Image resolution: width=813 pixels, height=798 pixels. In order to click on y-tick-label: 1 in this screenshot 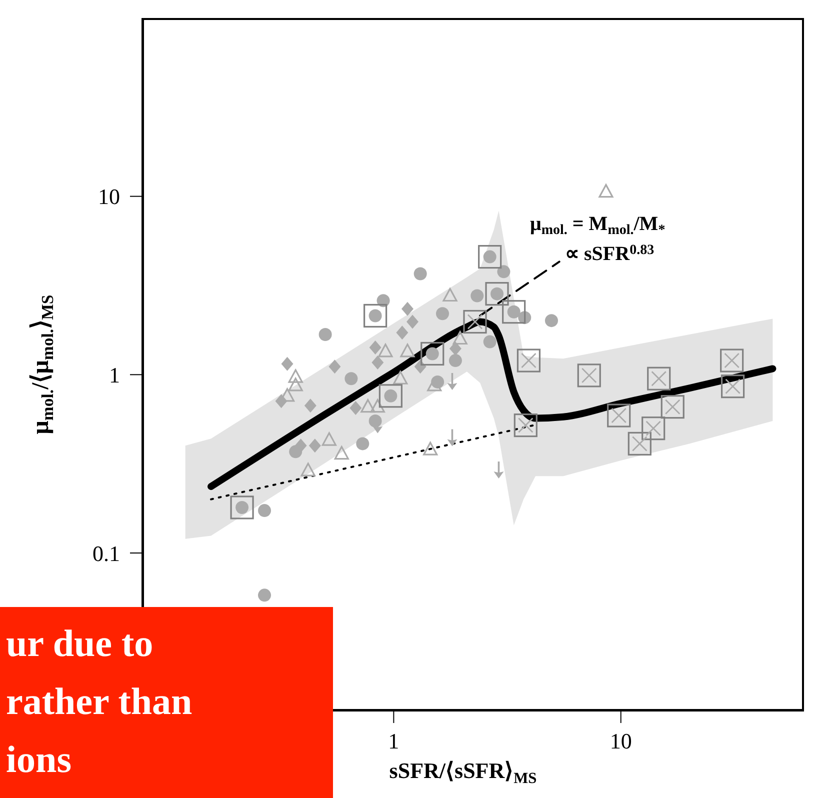, I will do `click(114, 375)`.